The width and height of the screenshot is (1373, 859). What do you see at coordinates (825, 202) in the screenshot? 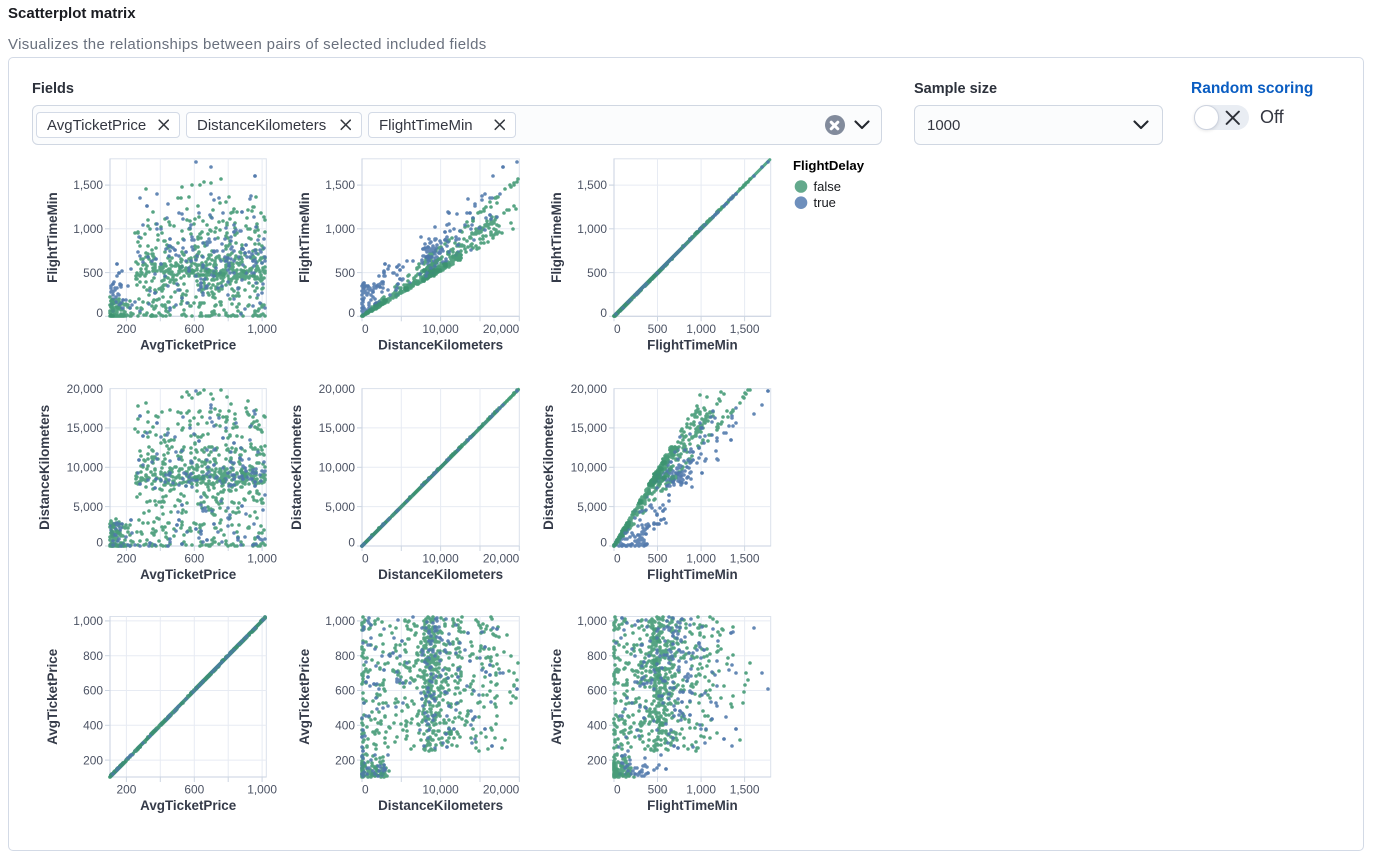
I see `svg-text: true` at bounding box center [825, 202].